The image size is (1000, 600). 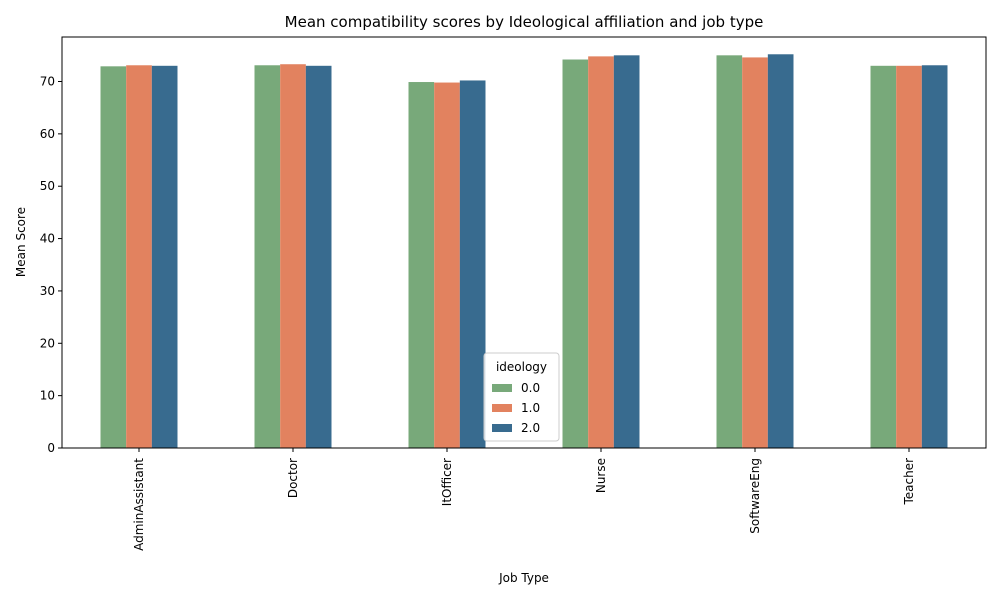 I want to click on legend-box, so click(x=521, y=397).